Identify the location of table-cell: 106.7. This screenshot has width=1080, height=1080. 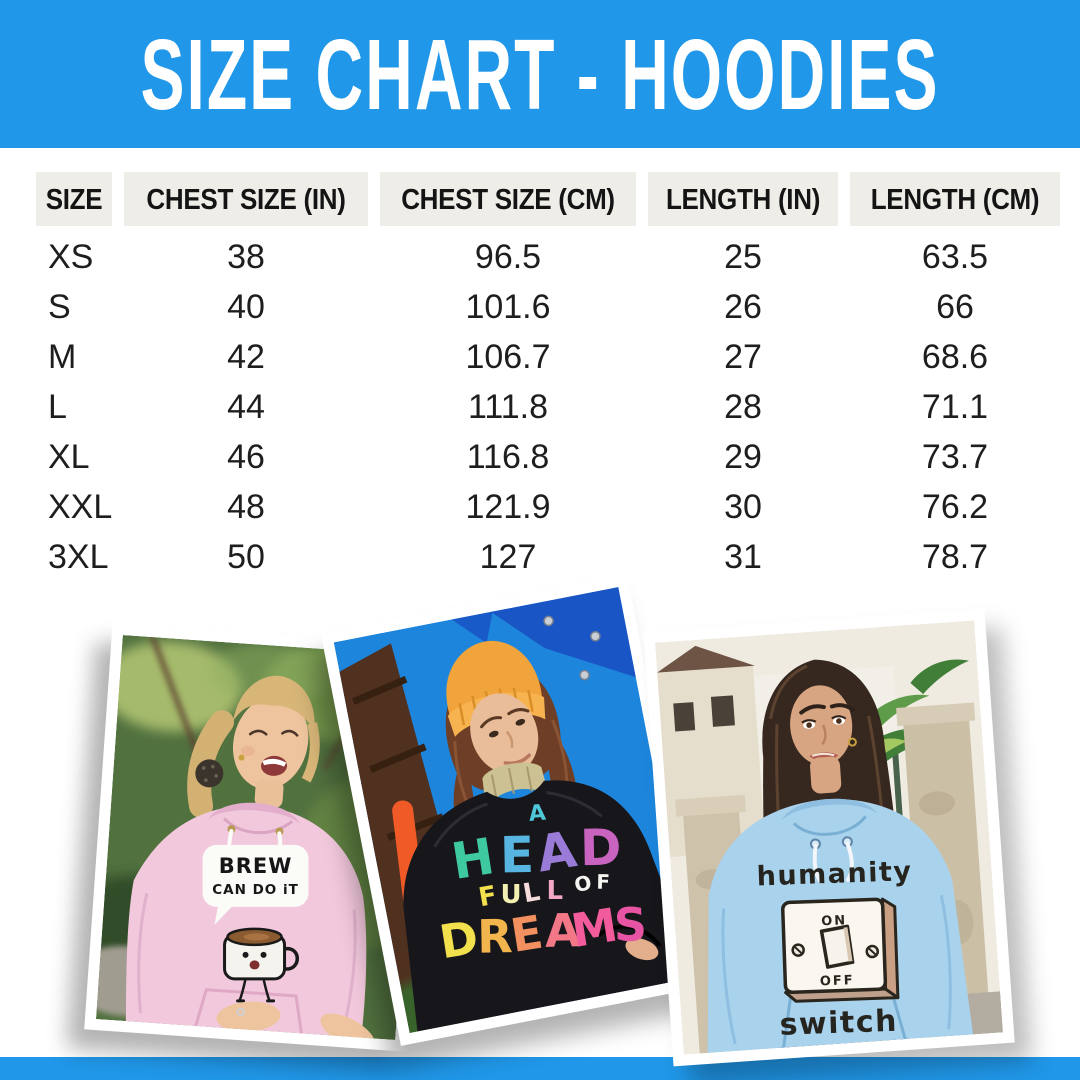
(508, 356).